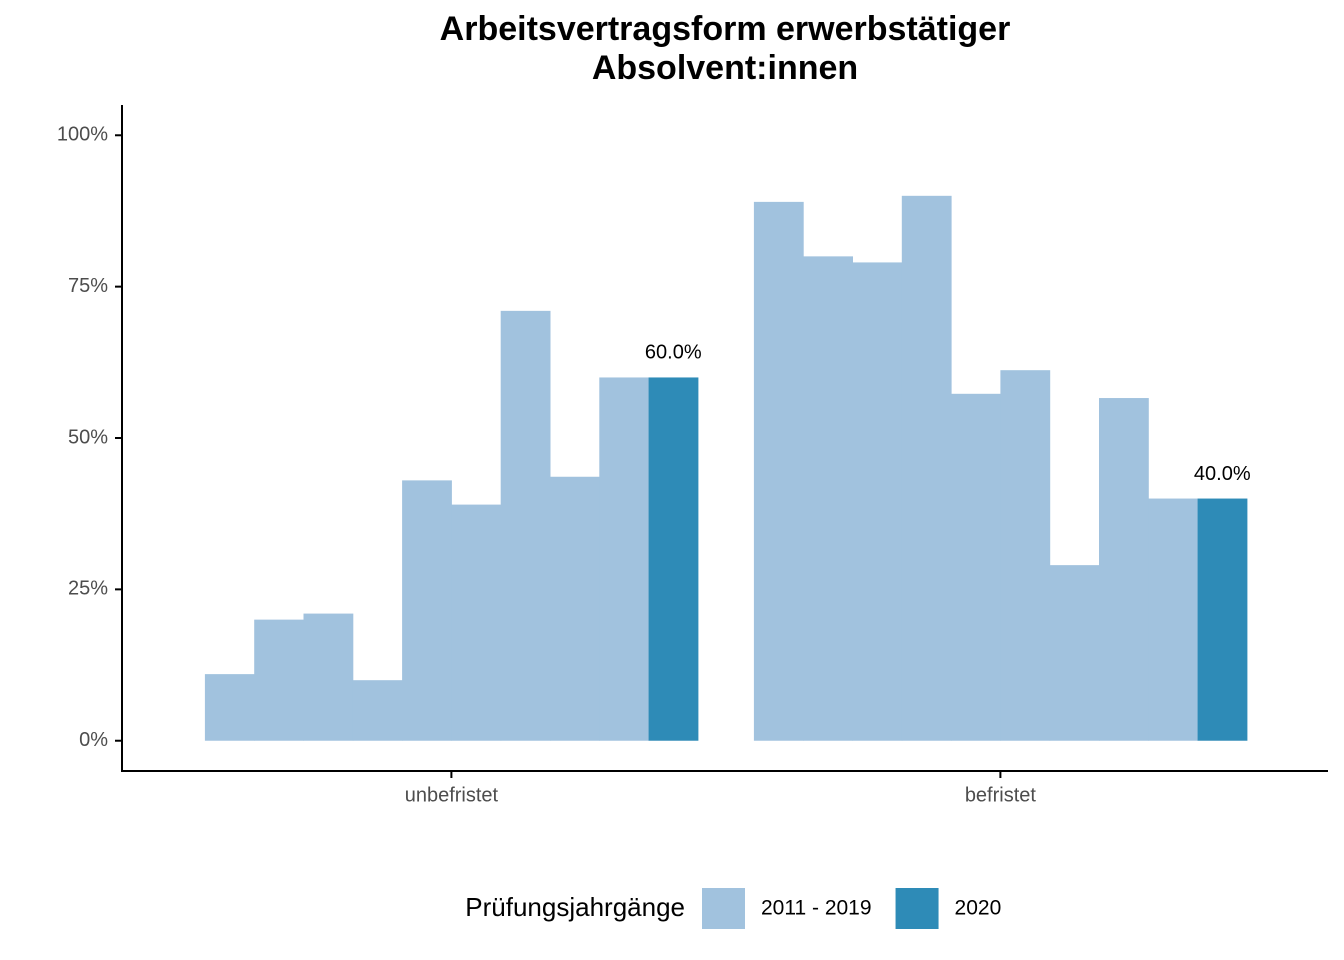  Describe the element at coordinates (1001, 795) in the screenshot. I see `x-tick-label: befristet` at that location.